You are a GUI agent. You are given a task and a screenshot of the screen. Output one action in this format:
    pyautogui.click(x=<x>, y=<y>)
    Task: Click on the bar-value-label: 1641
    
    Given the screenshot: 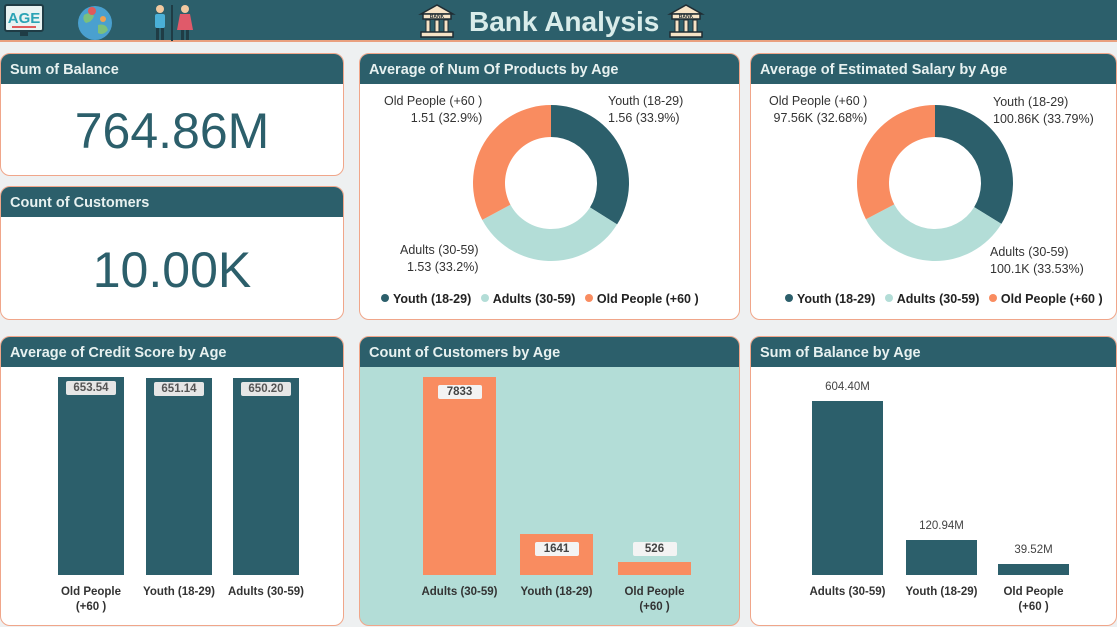 What is the action you would take?
    pyautogui.click(x=556, y=548)
    